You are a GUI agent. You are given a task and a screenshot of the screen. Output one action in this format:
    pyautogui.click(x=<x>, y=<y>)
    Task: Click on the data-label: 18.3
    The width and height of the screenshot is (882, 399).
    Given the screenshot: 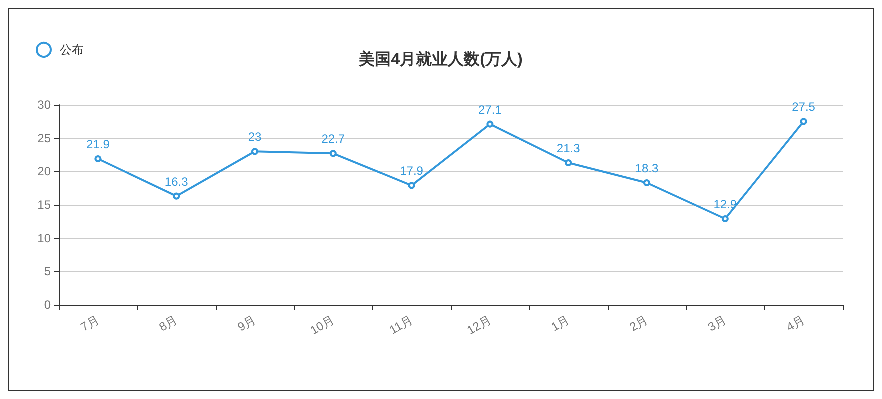 What is the action you would take?
    pyautogui.click(x=647, y=169)
    